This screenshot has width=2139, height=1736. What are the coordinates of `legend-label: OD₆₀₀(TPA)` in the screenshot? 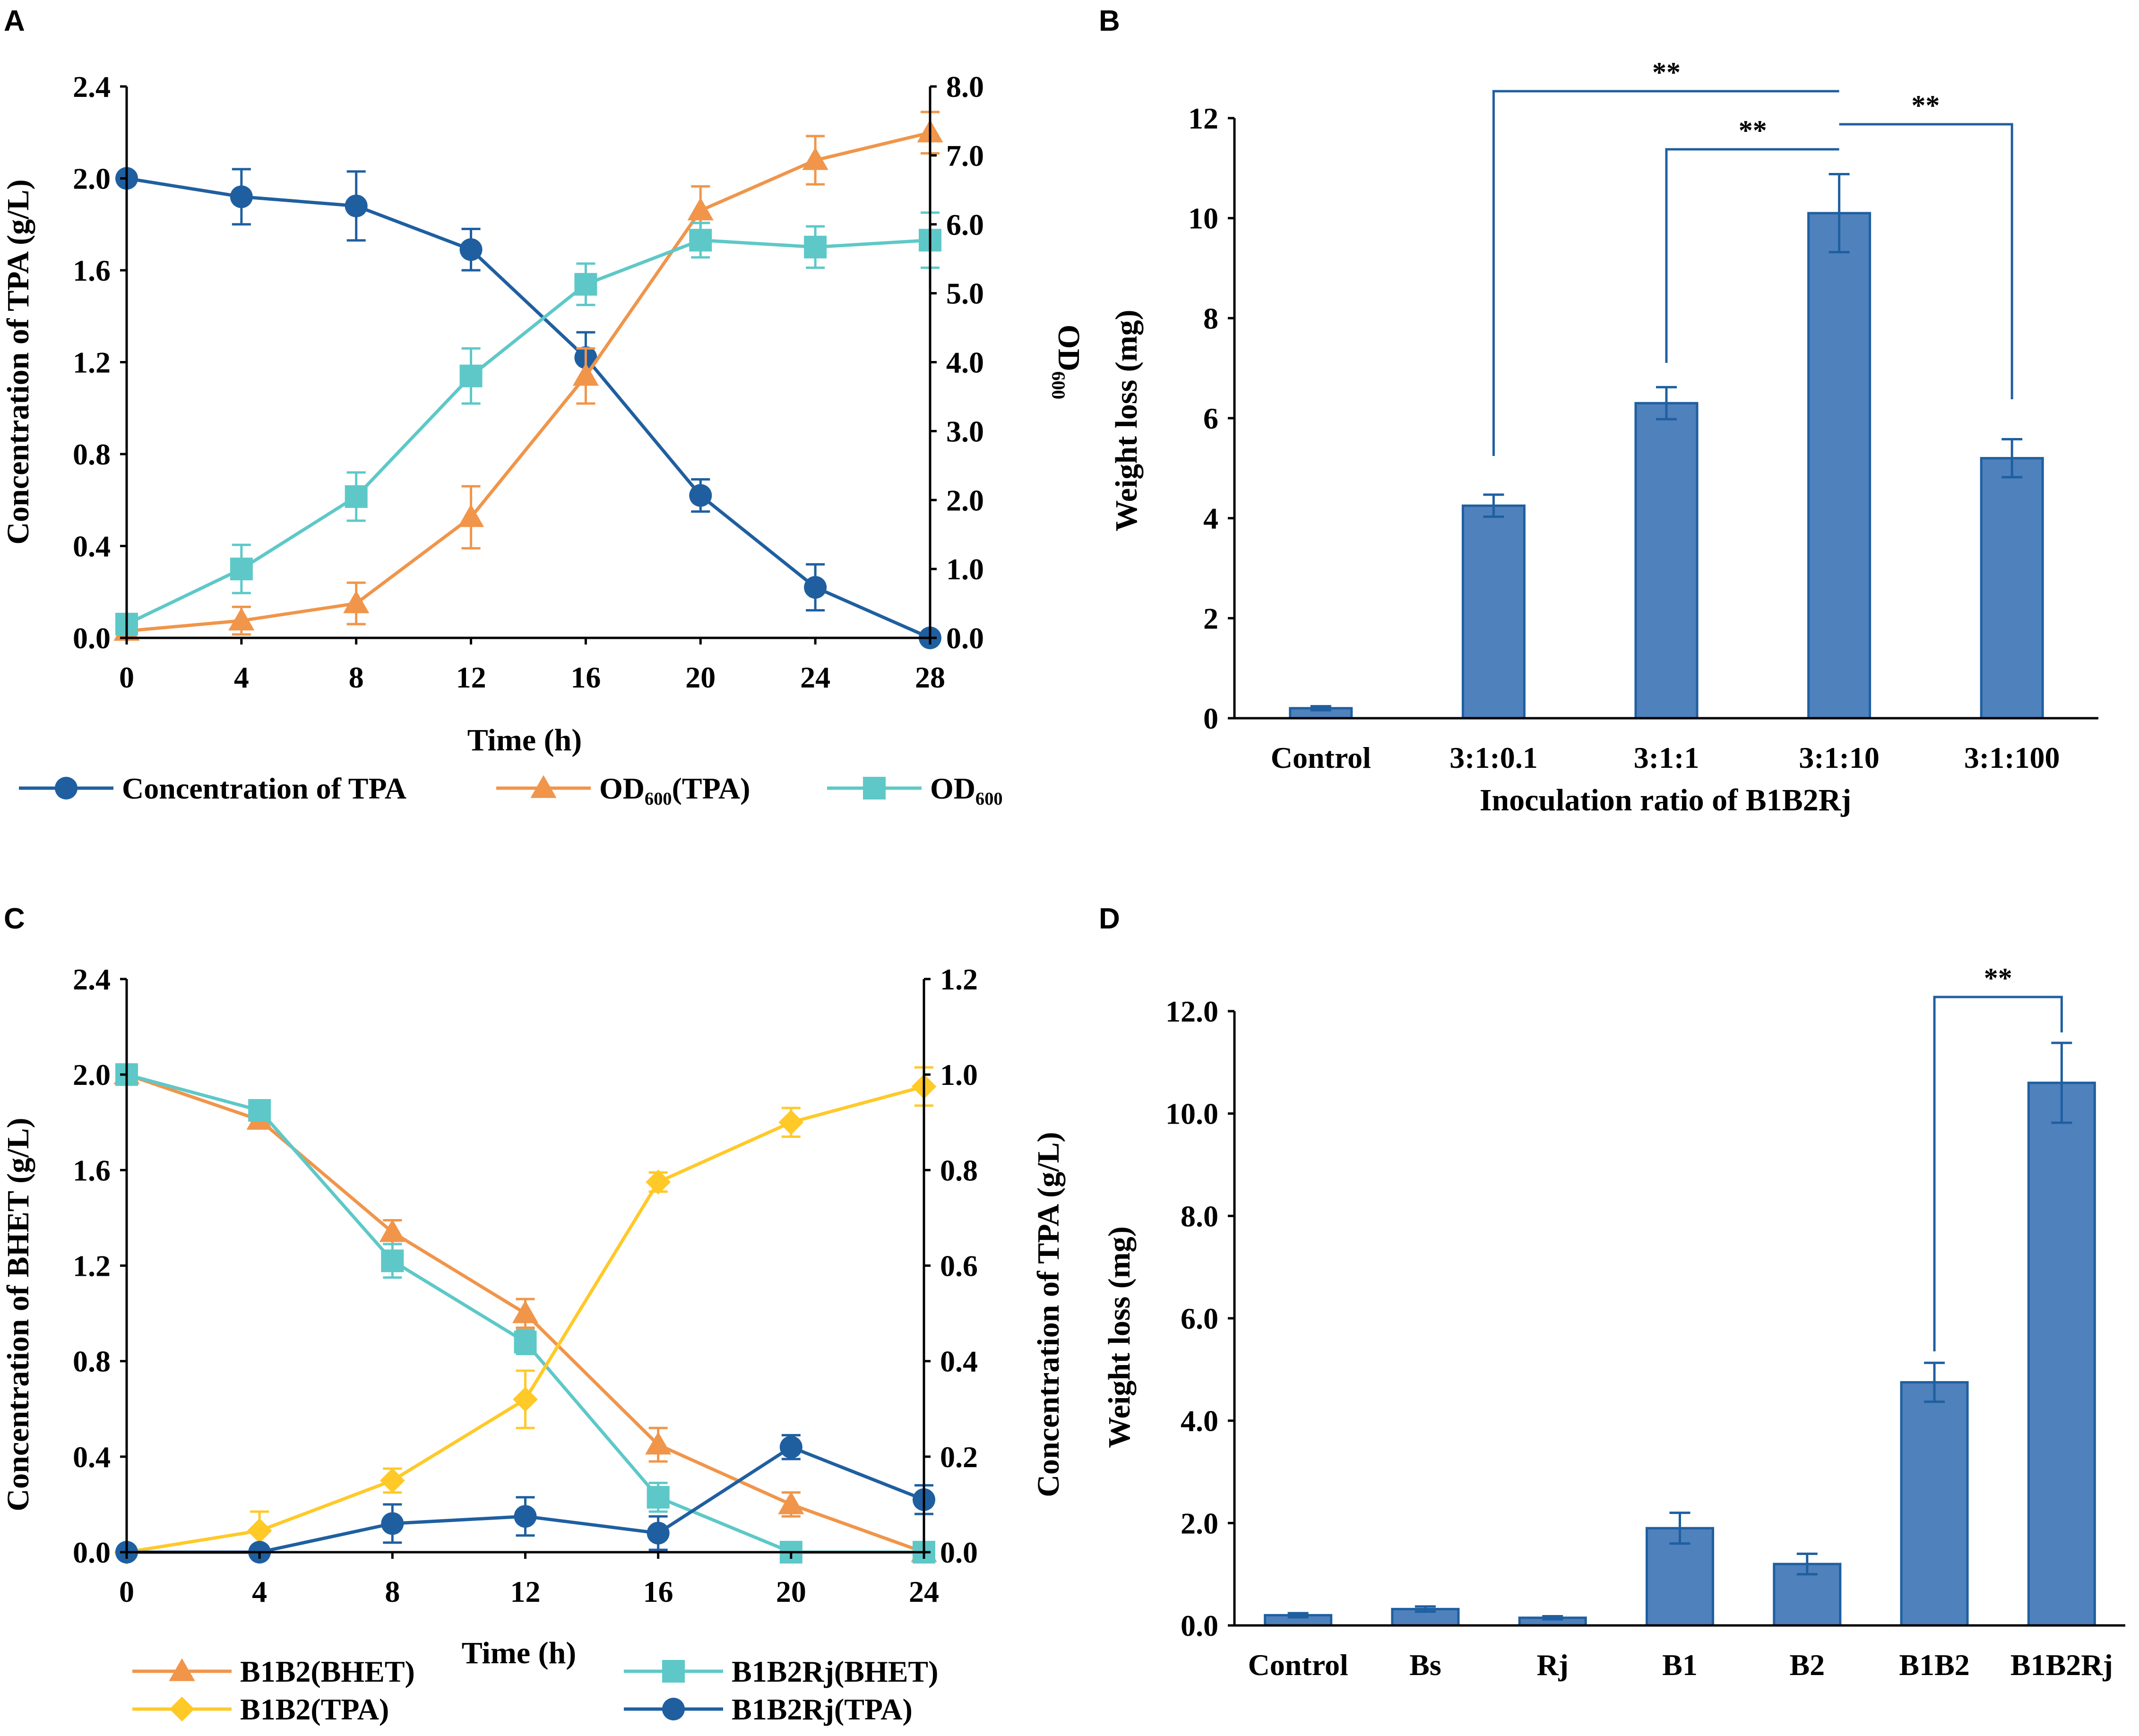 It's located at (674, 788).